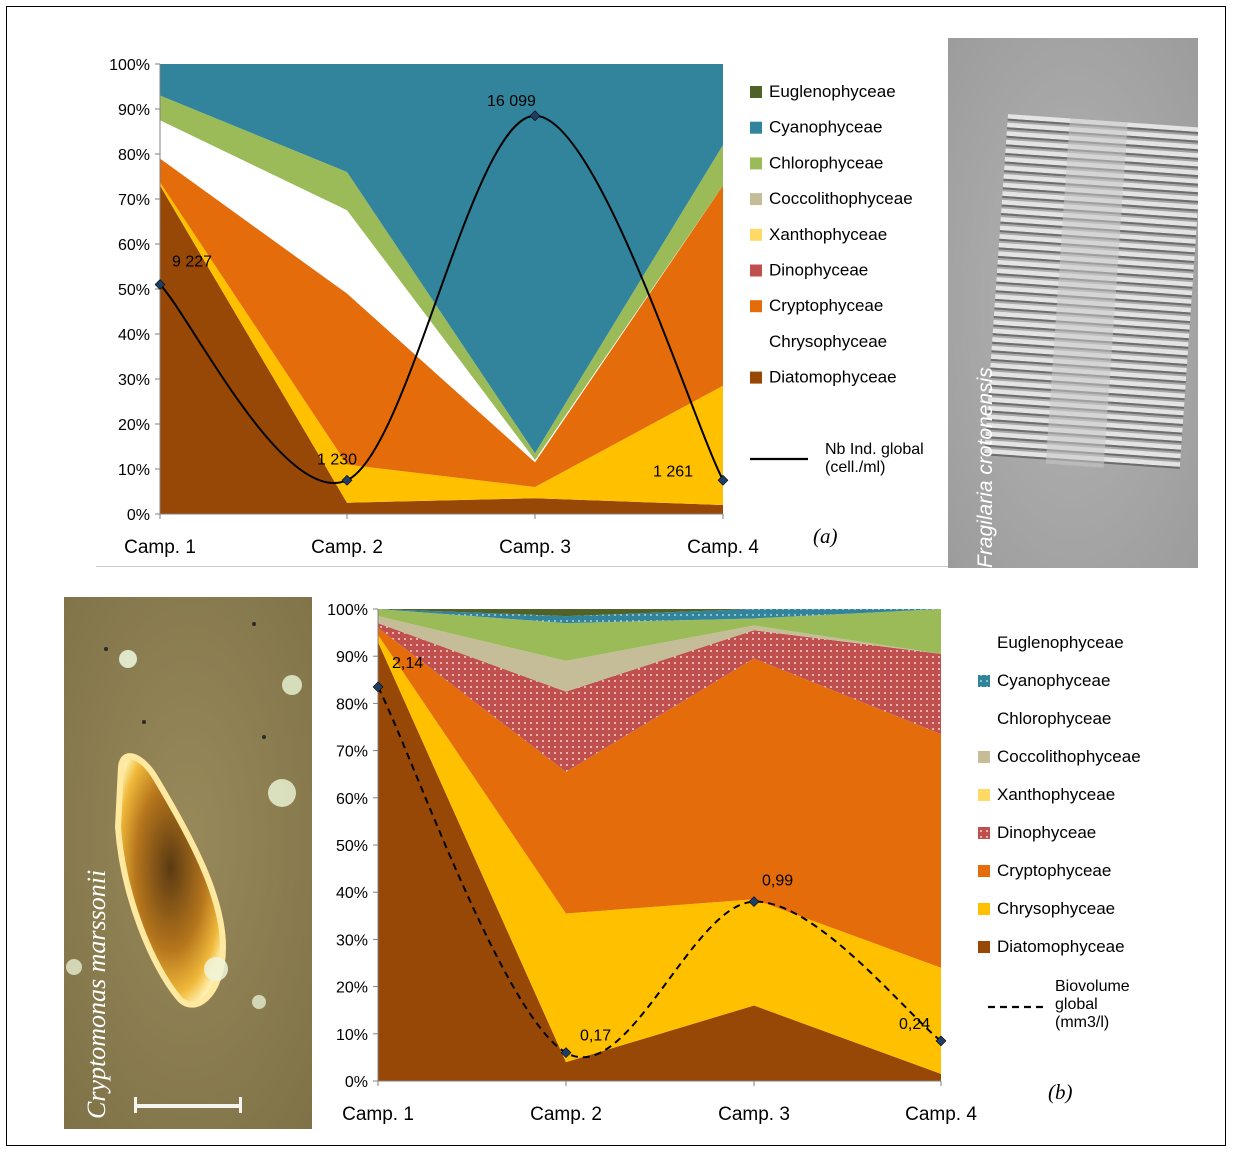 The height and width of the screenshot is (1153, 1233). Describe the element at coordinates (347, 610) in the screenshot. I see `b-y-tick-label: 100%` at that location.